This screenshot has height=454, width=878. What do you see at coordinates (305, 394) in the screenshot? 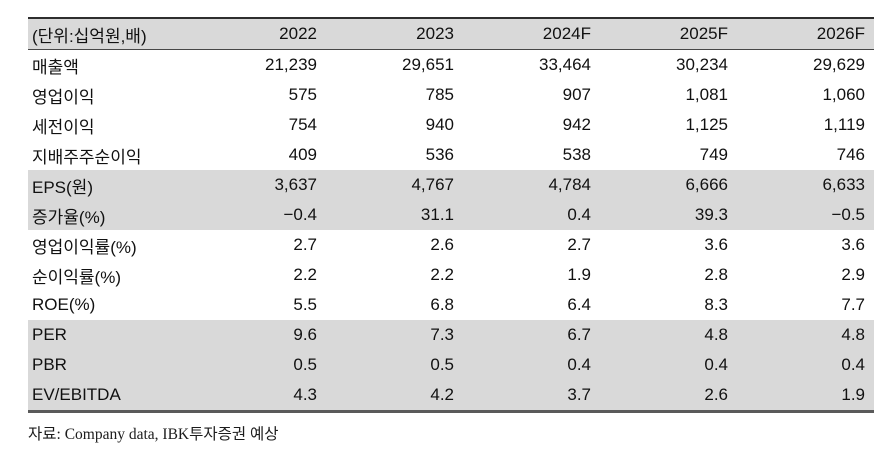
I see `row-value: 4.3` at bounding box center [305, 394].